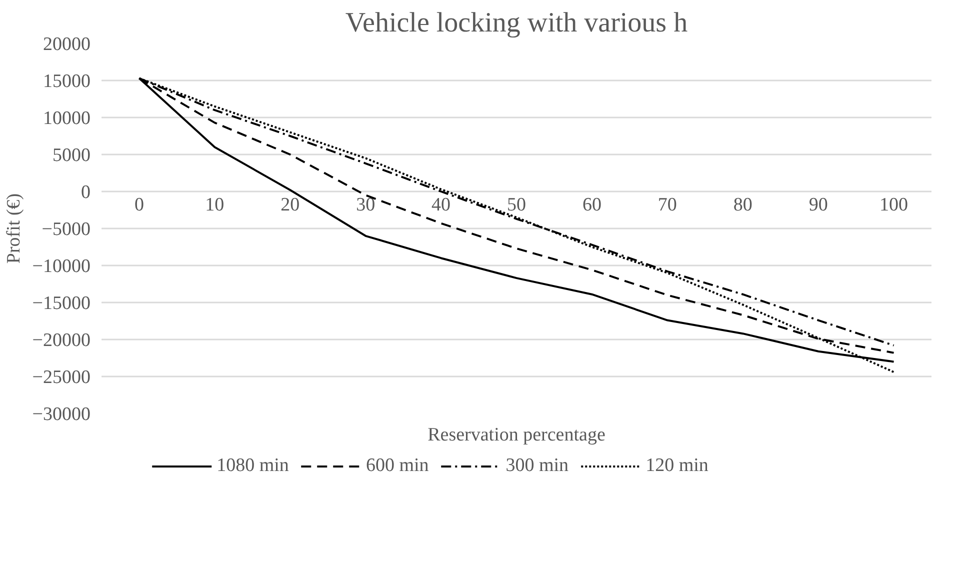 This screenshot has height=579, width=963. What do you see at coordinates (61, 414) in the screenshot?
I see `y-tick-label: −30000` at bounding box center [61, 414].